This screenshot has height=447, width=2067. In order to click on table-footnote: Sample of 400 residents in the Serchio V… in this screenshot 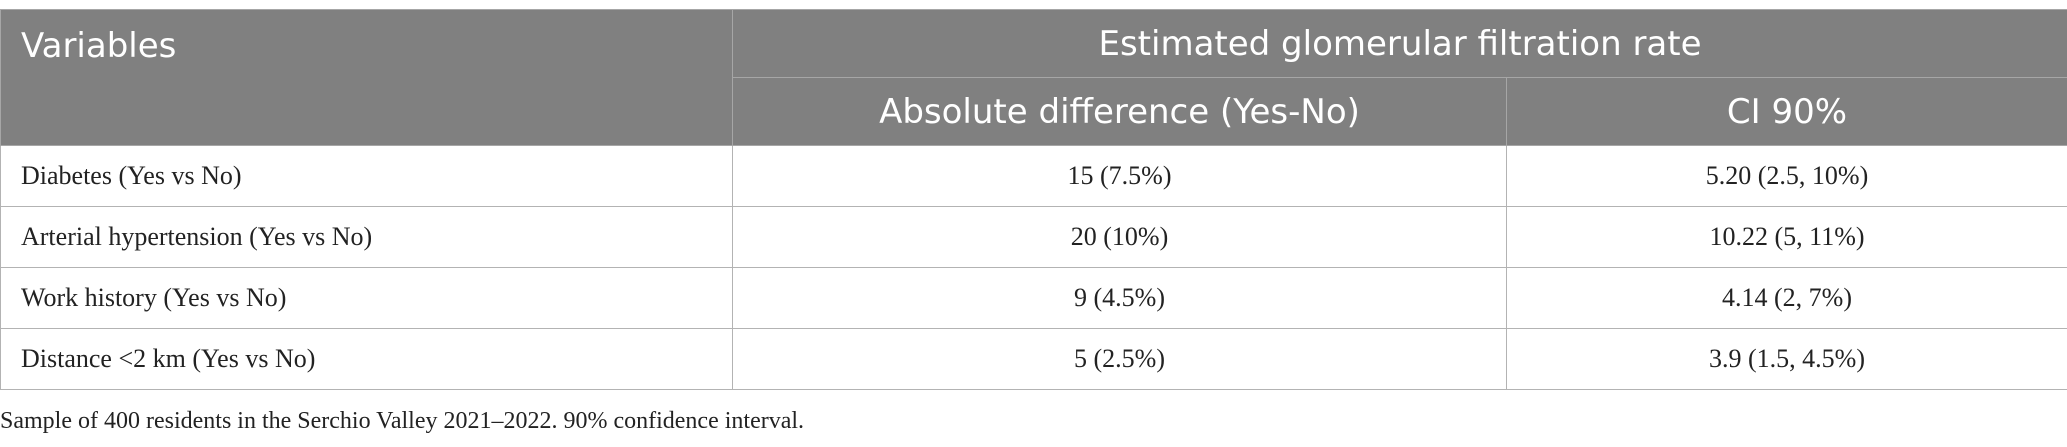, I will do `click(402, 421)`.